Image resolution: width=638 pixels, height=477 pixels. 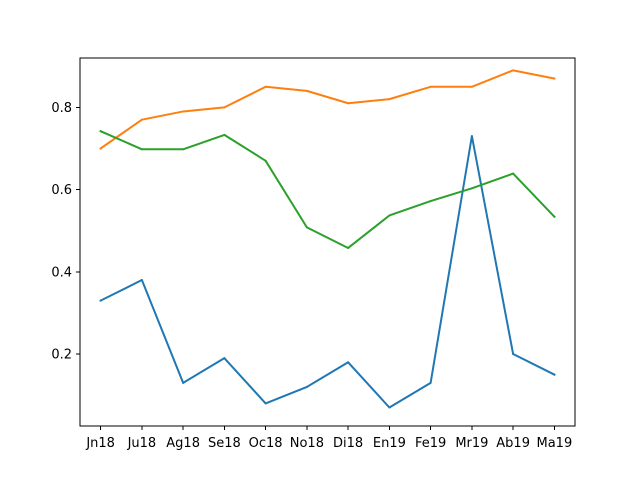 What do you see at coordinates (61, 108) in the screenshot?
I see `y-tick-label: 0.8` at bounding box center [61, 108].